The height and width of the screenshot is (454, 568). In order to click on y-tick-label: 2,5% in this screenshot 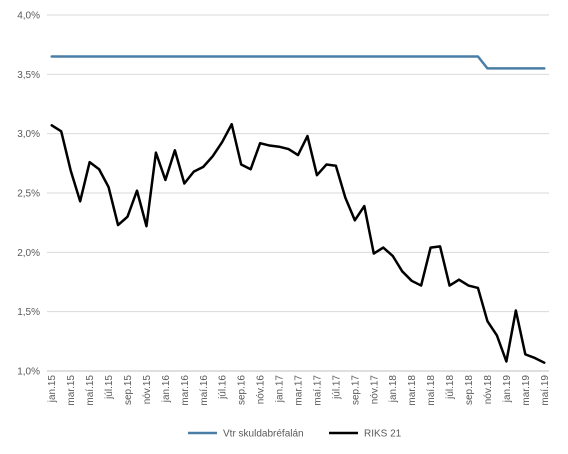, I will do `click(28, 194)`.